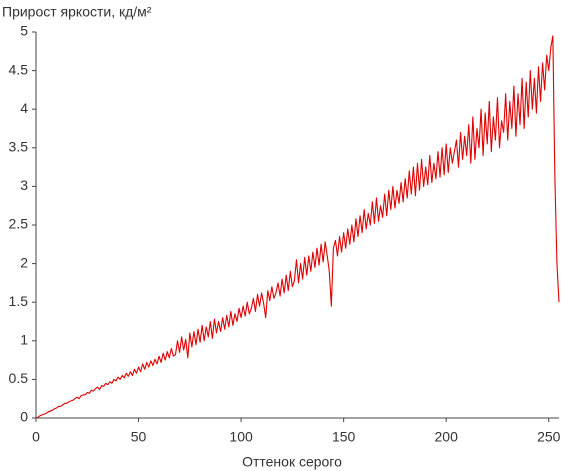 The width and height of the screenshot is (562, 471). I want to click on x-tick-label: 100, so click(241, 437).